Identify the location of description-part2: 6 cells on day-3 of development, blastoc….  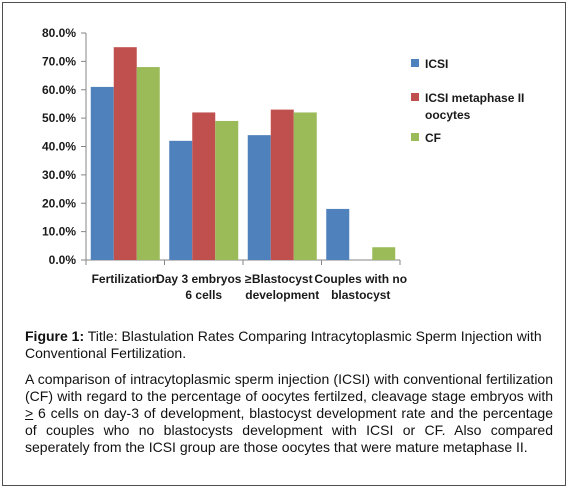
(289, 430).